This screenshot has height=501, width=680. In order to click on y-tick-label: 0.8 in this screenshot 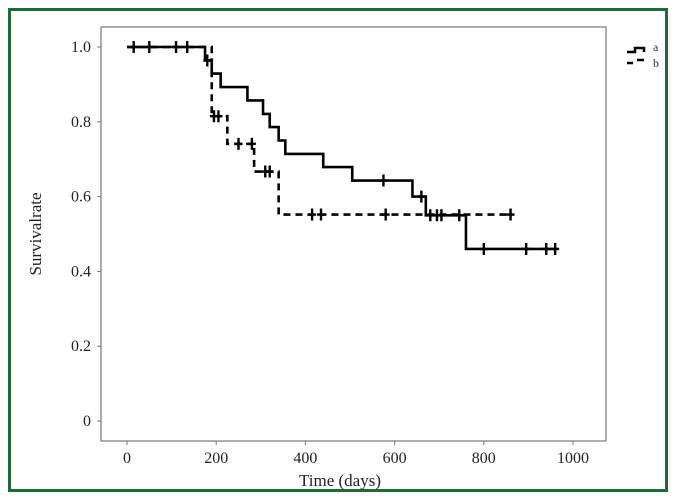, I will do `click(81, 122)`.